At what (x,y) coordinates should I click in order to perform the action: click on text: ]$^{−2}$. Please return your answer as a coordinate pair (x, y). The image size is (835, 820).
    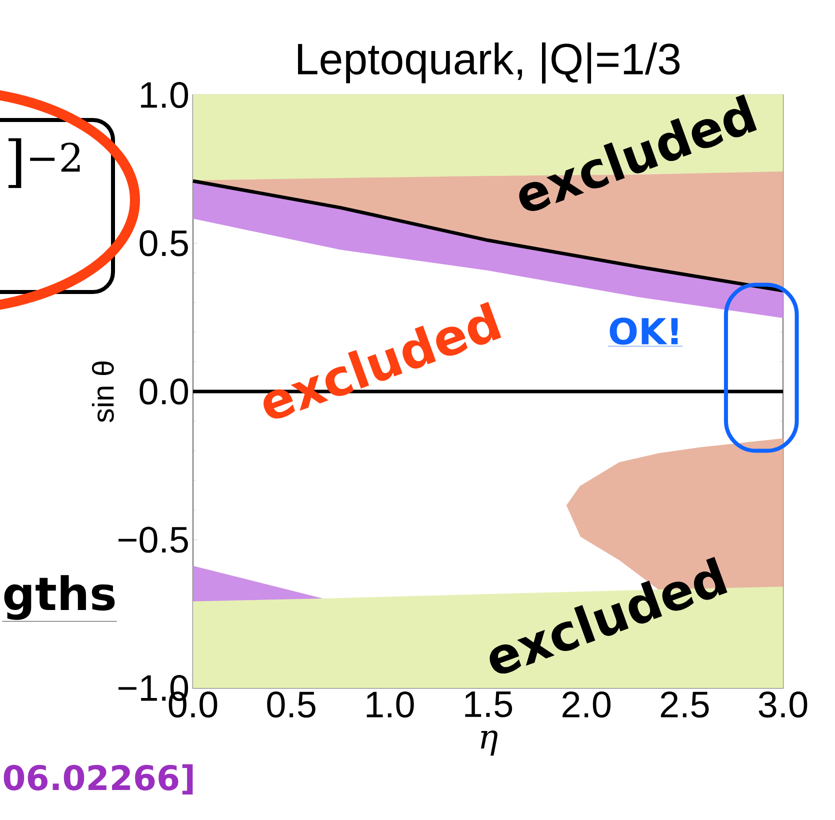
    Looking at the image, I should click on (44, 163).